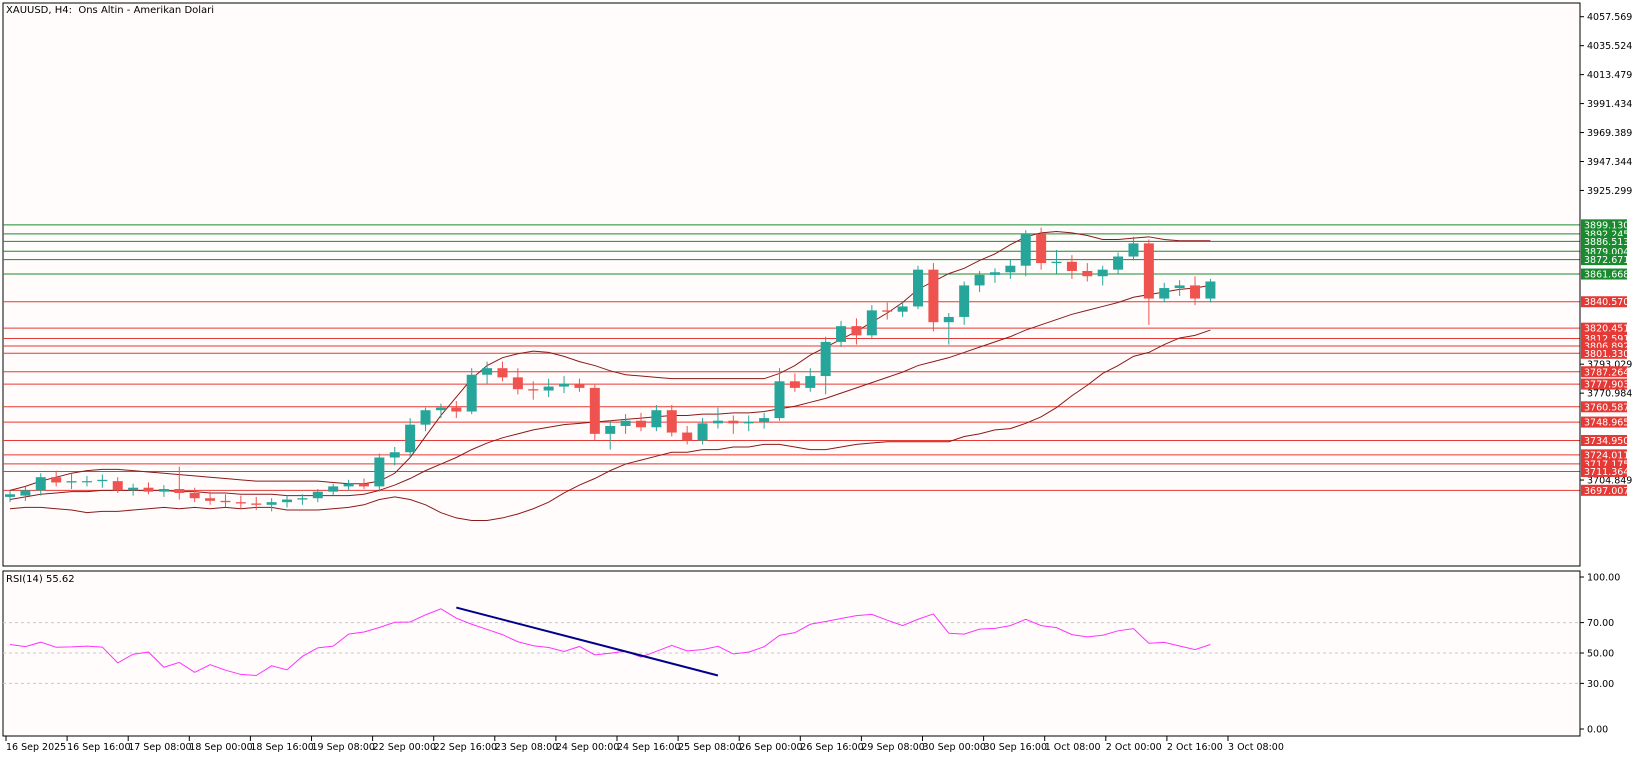  Describe the element at coordinates (1195, 747) in the screenshot. I see `time-tick-label: 2 Oct 16:00` at that location.